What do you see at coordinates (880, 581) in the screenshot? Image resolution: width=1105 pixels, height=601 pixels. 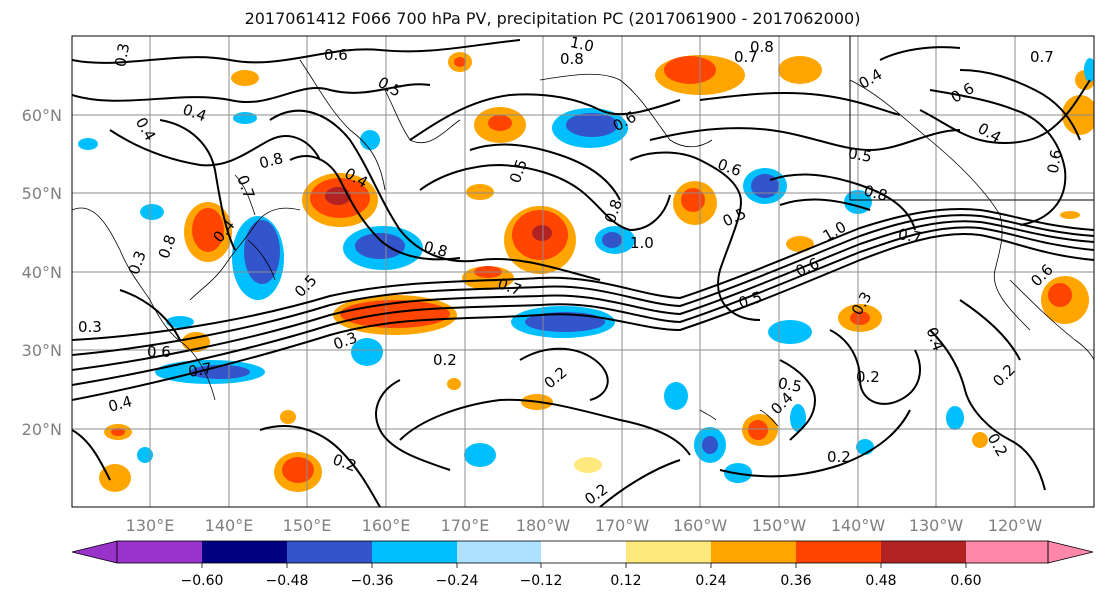 I see `colorbar-tick-label: 0.48` at bounding box center [880, 581].